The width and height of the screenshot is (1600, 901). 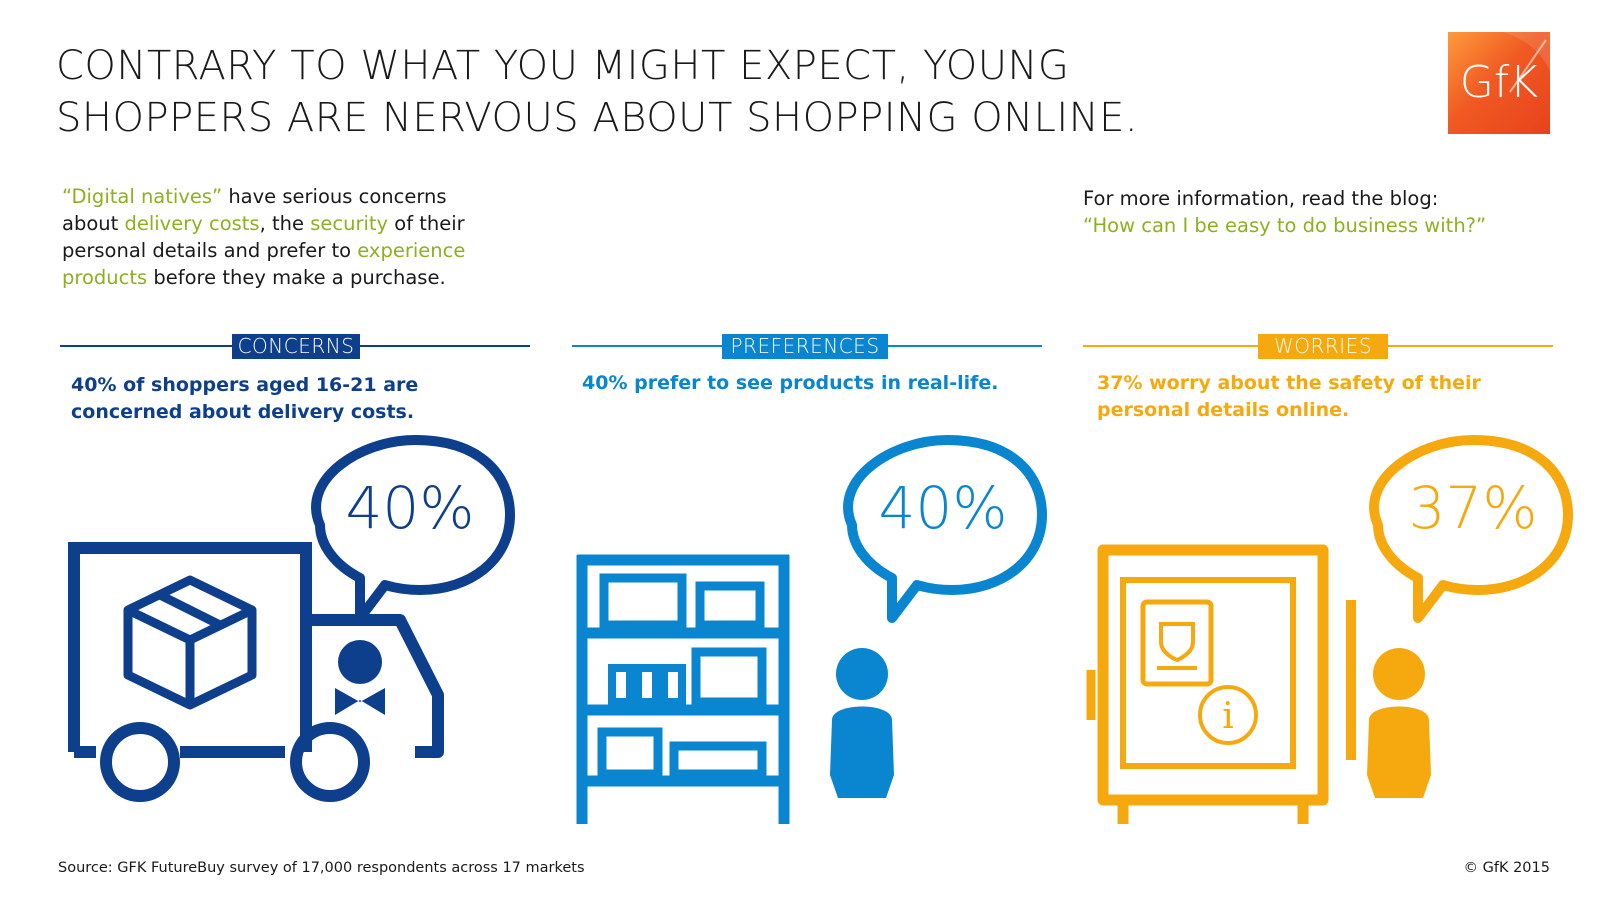 I want to click on info-icon: i, so click(x=1228, y=715).